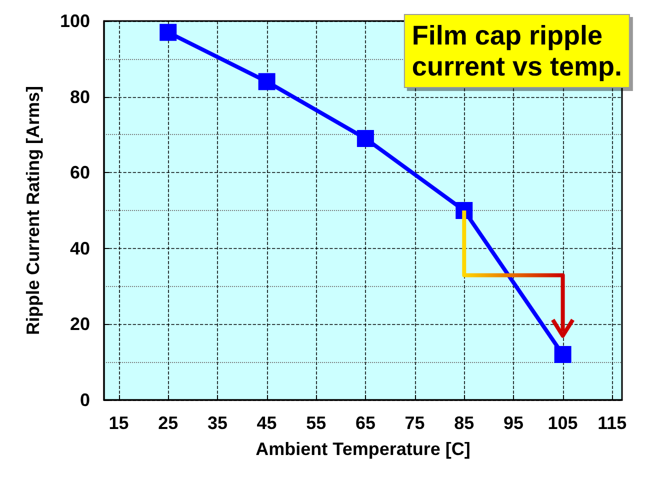  What do you see at coordinates (75, 21) in the screenshot?
I see `y-tick-label: 100` at bounding box center [75, 21].